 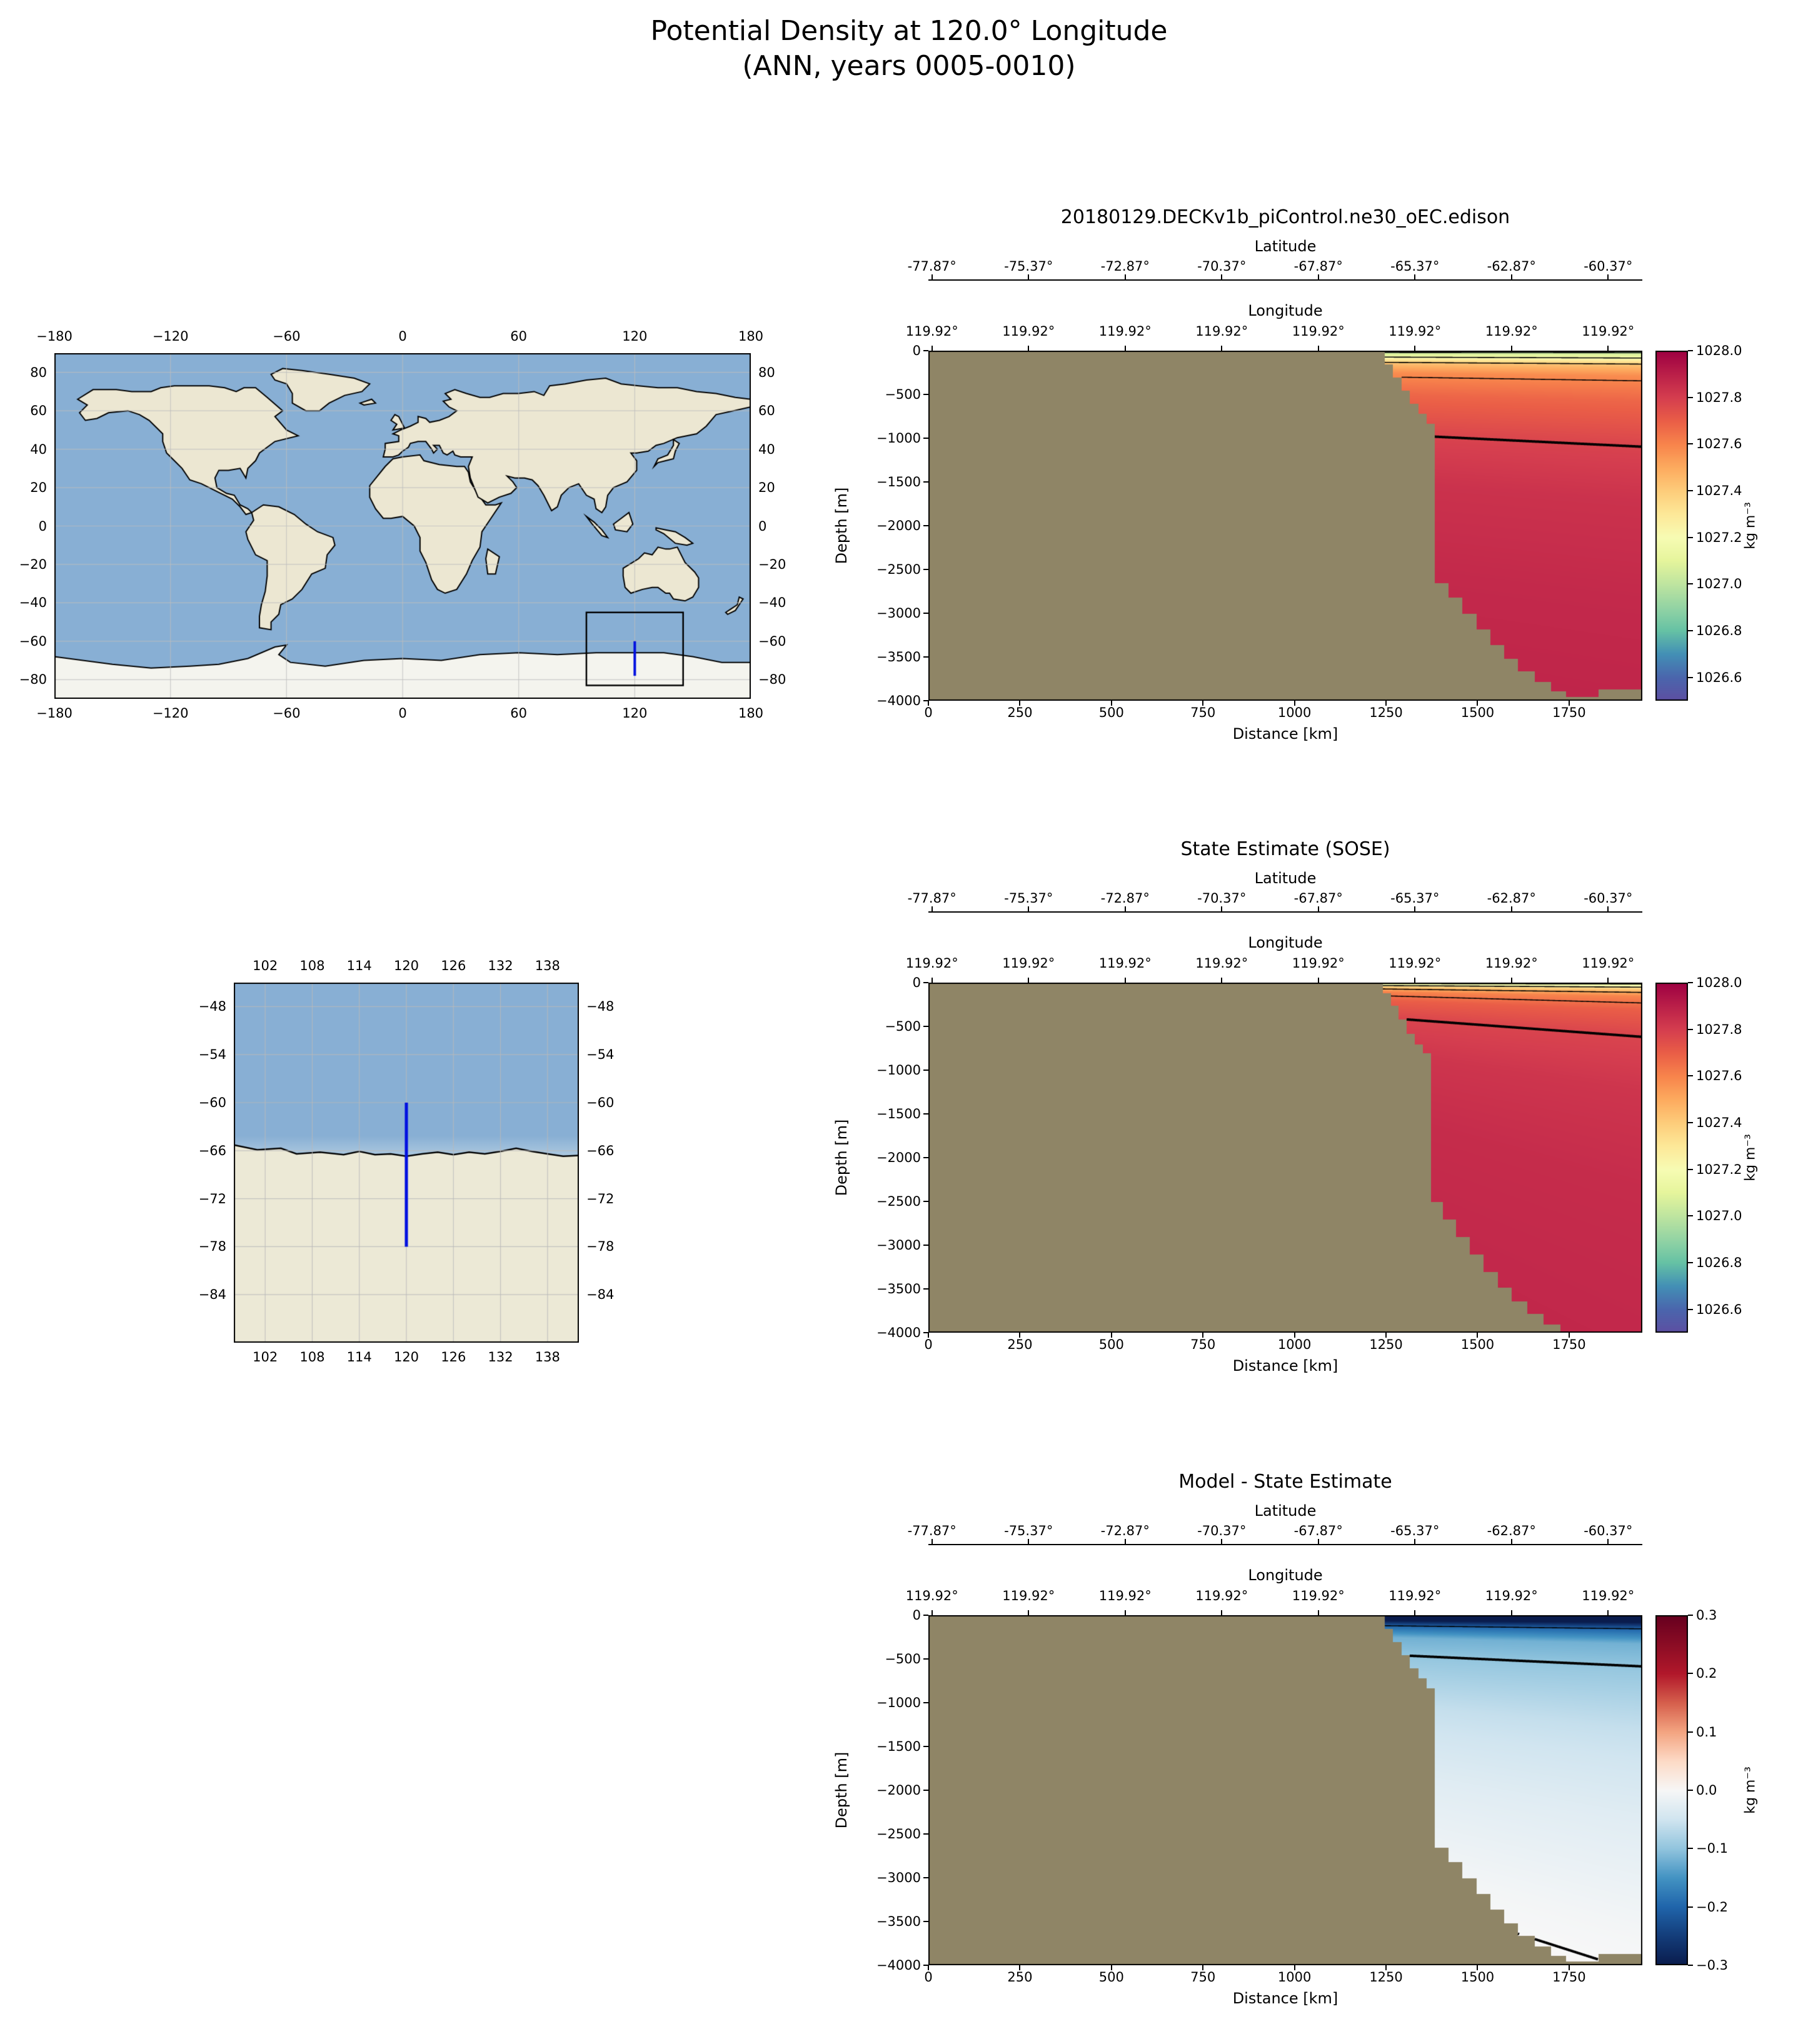 What do you see at coordinates (1706, 1791) in the screenshot?
I see `tick-label: 0.0` at bounding box center [1706, 1791].